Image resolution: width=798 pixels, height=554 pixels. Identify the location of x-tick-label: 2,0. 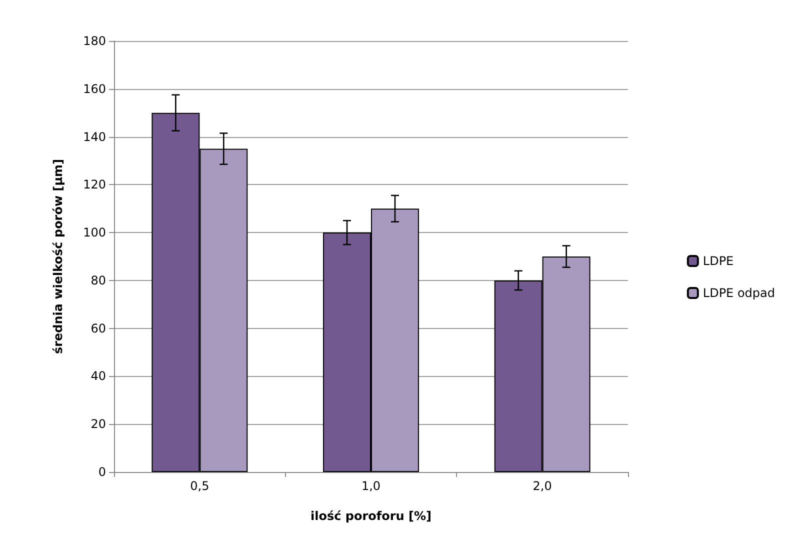
(542, 486).